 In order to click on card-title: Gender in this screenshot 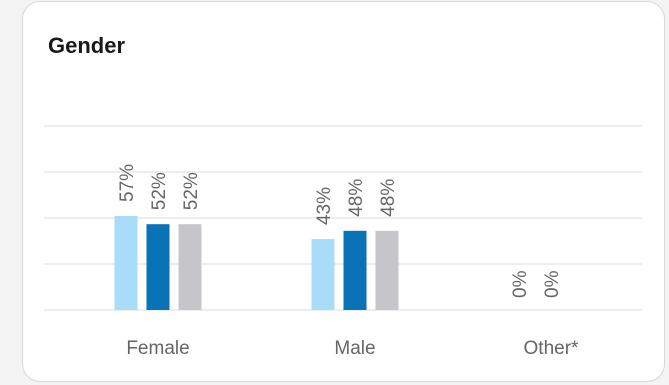, I will do `click(87, 45)`.